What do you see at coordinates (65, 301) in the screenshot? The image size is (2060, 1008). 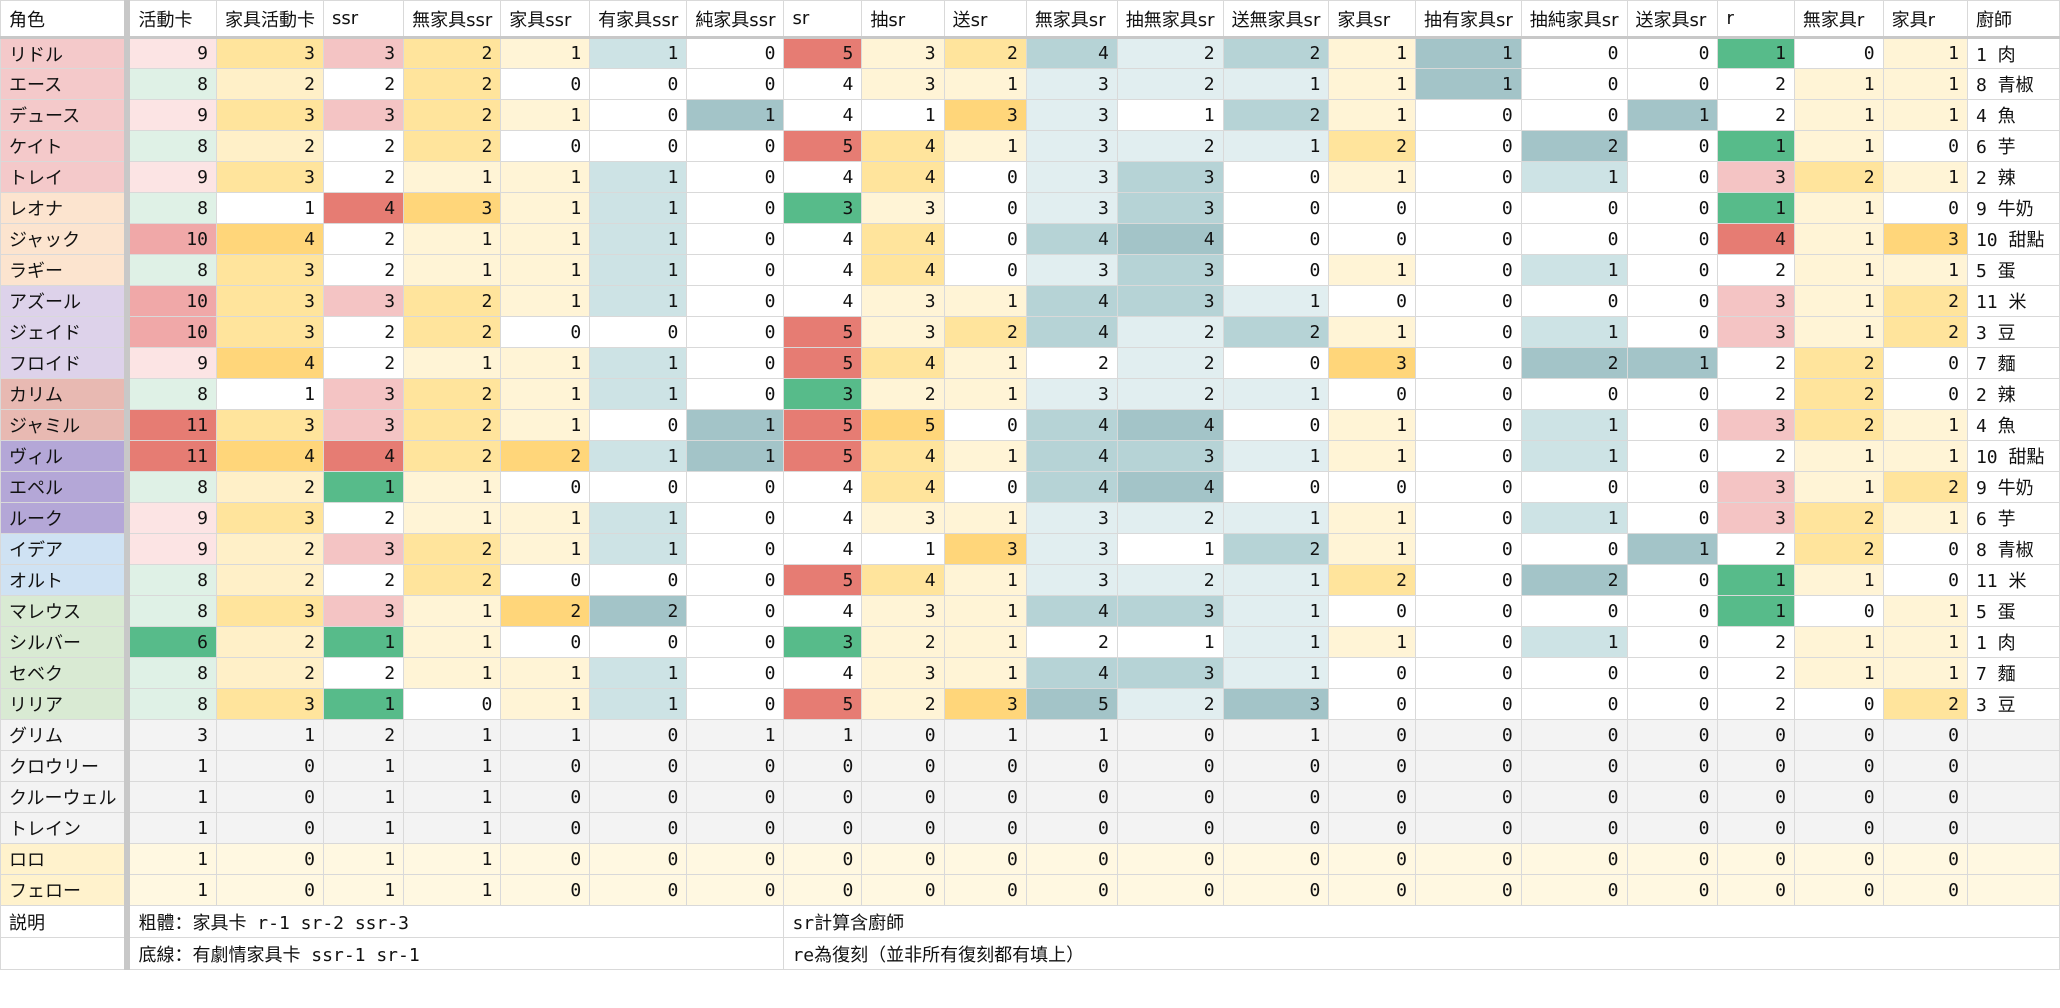 I see `character-name-cell: アズール` at bounding box center [65, 301].